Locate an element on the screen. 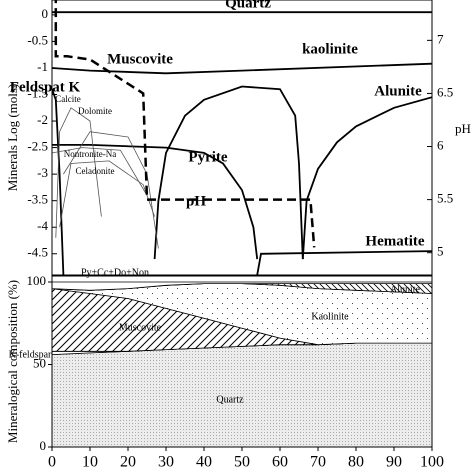  y-tick-label: -2.5 is located at coordinates (37, 146).